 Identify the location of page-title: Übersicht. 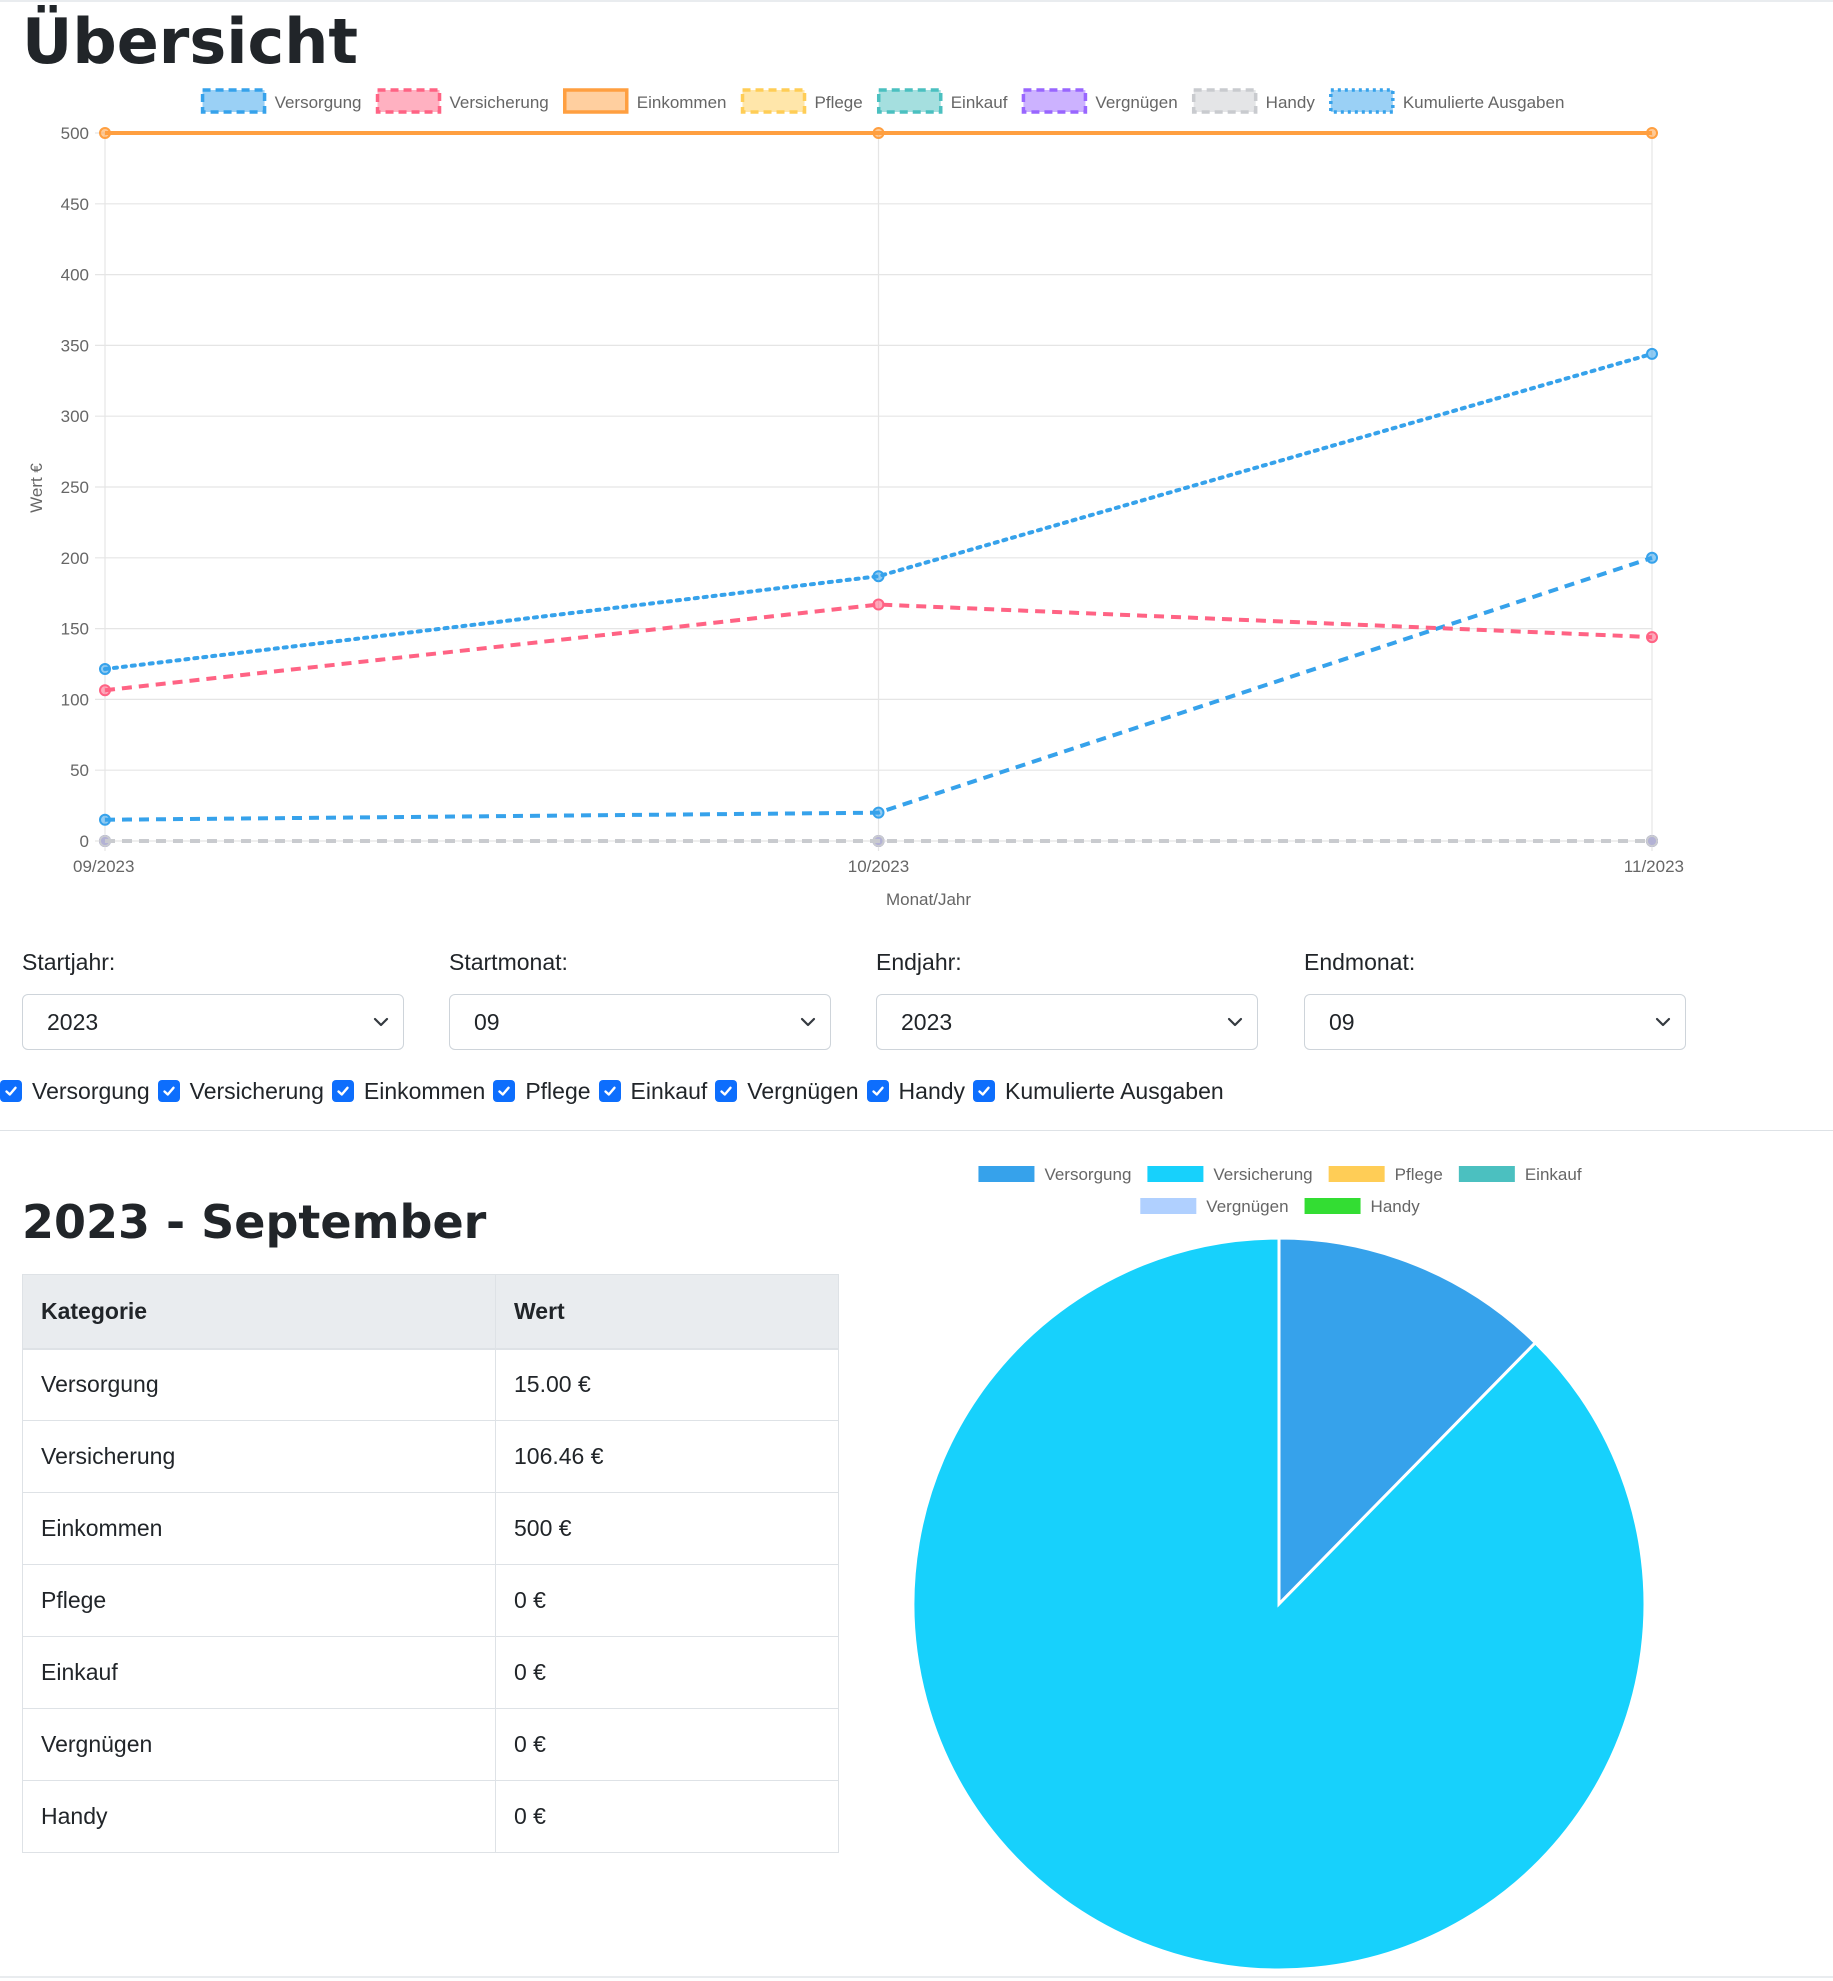
(190, 41).